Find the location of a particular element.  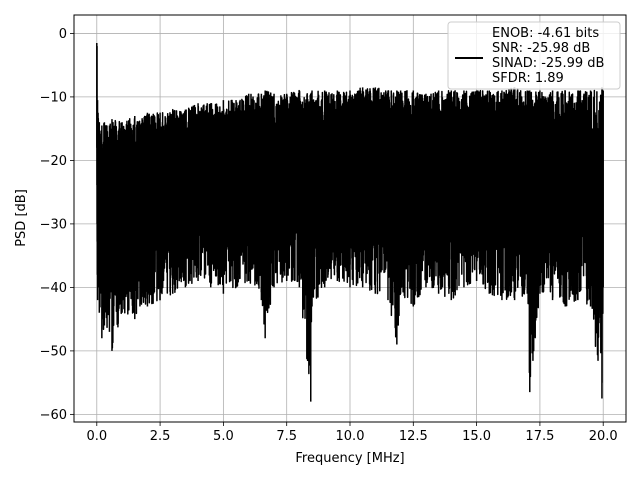

x-tick-label: 10.0 is located at coordinates (350, 436).